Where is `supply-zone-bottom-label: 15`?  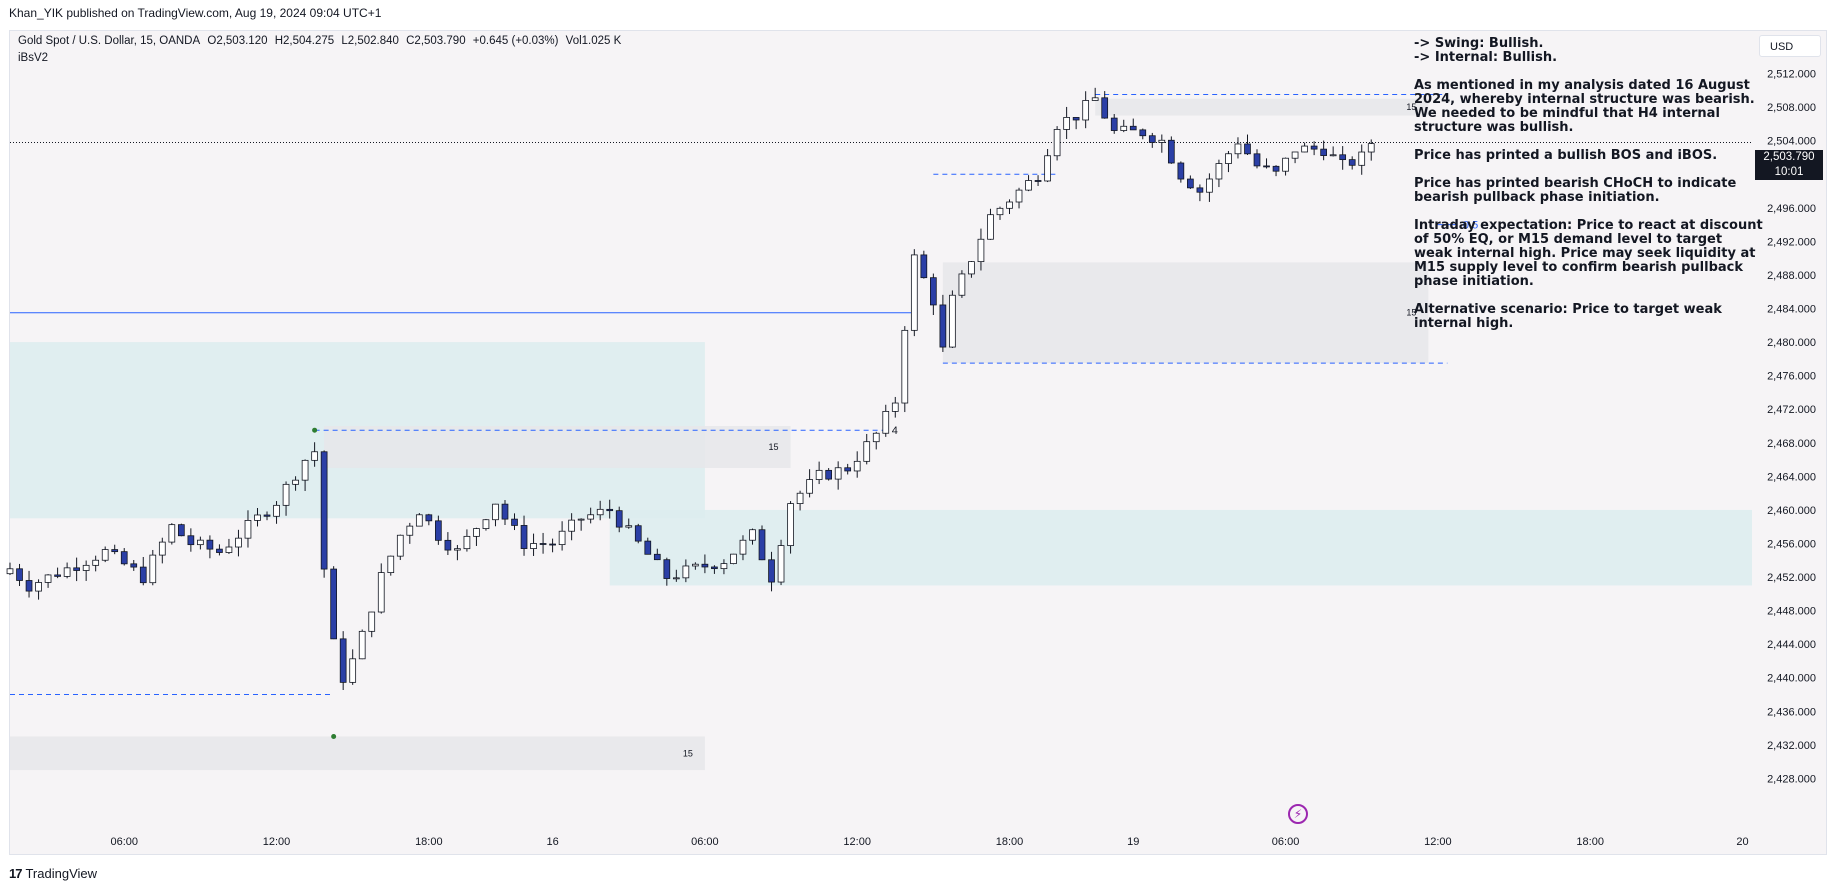 supply-zone-bottom-label: 15 is located at coordinates (688, 753).